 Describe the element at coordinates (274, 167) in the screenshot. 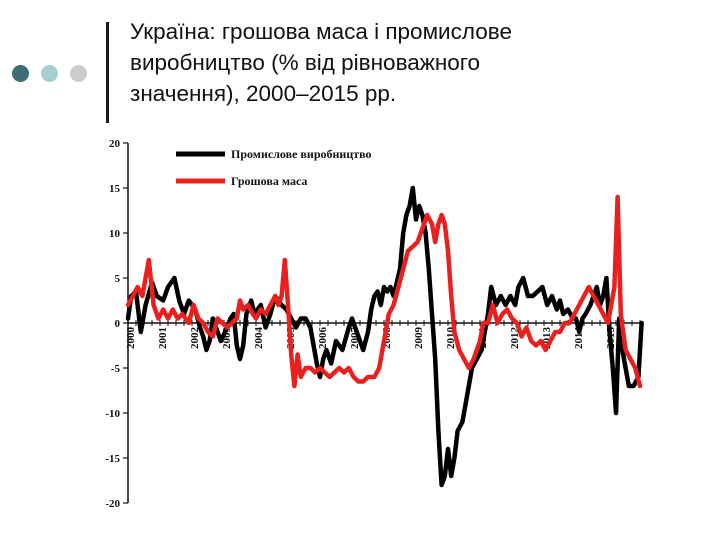

I see `chart-legend: Промислове виробництво Грошова маса` at that location.